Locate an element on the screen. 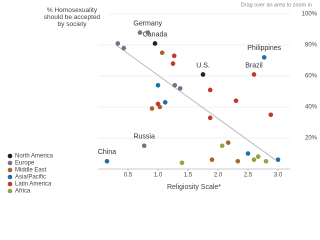 Image resolution: width=320 pixels, height=240 pixels. legend-label: North America is located at coordinates (34, 157).